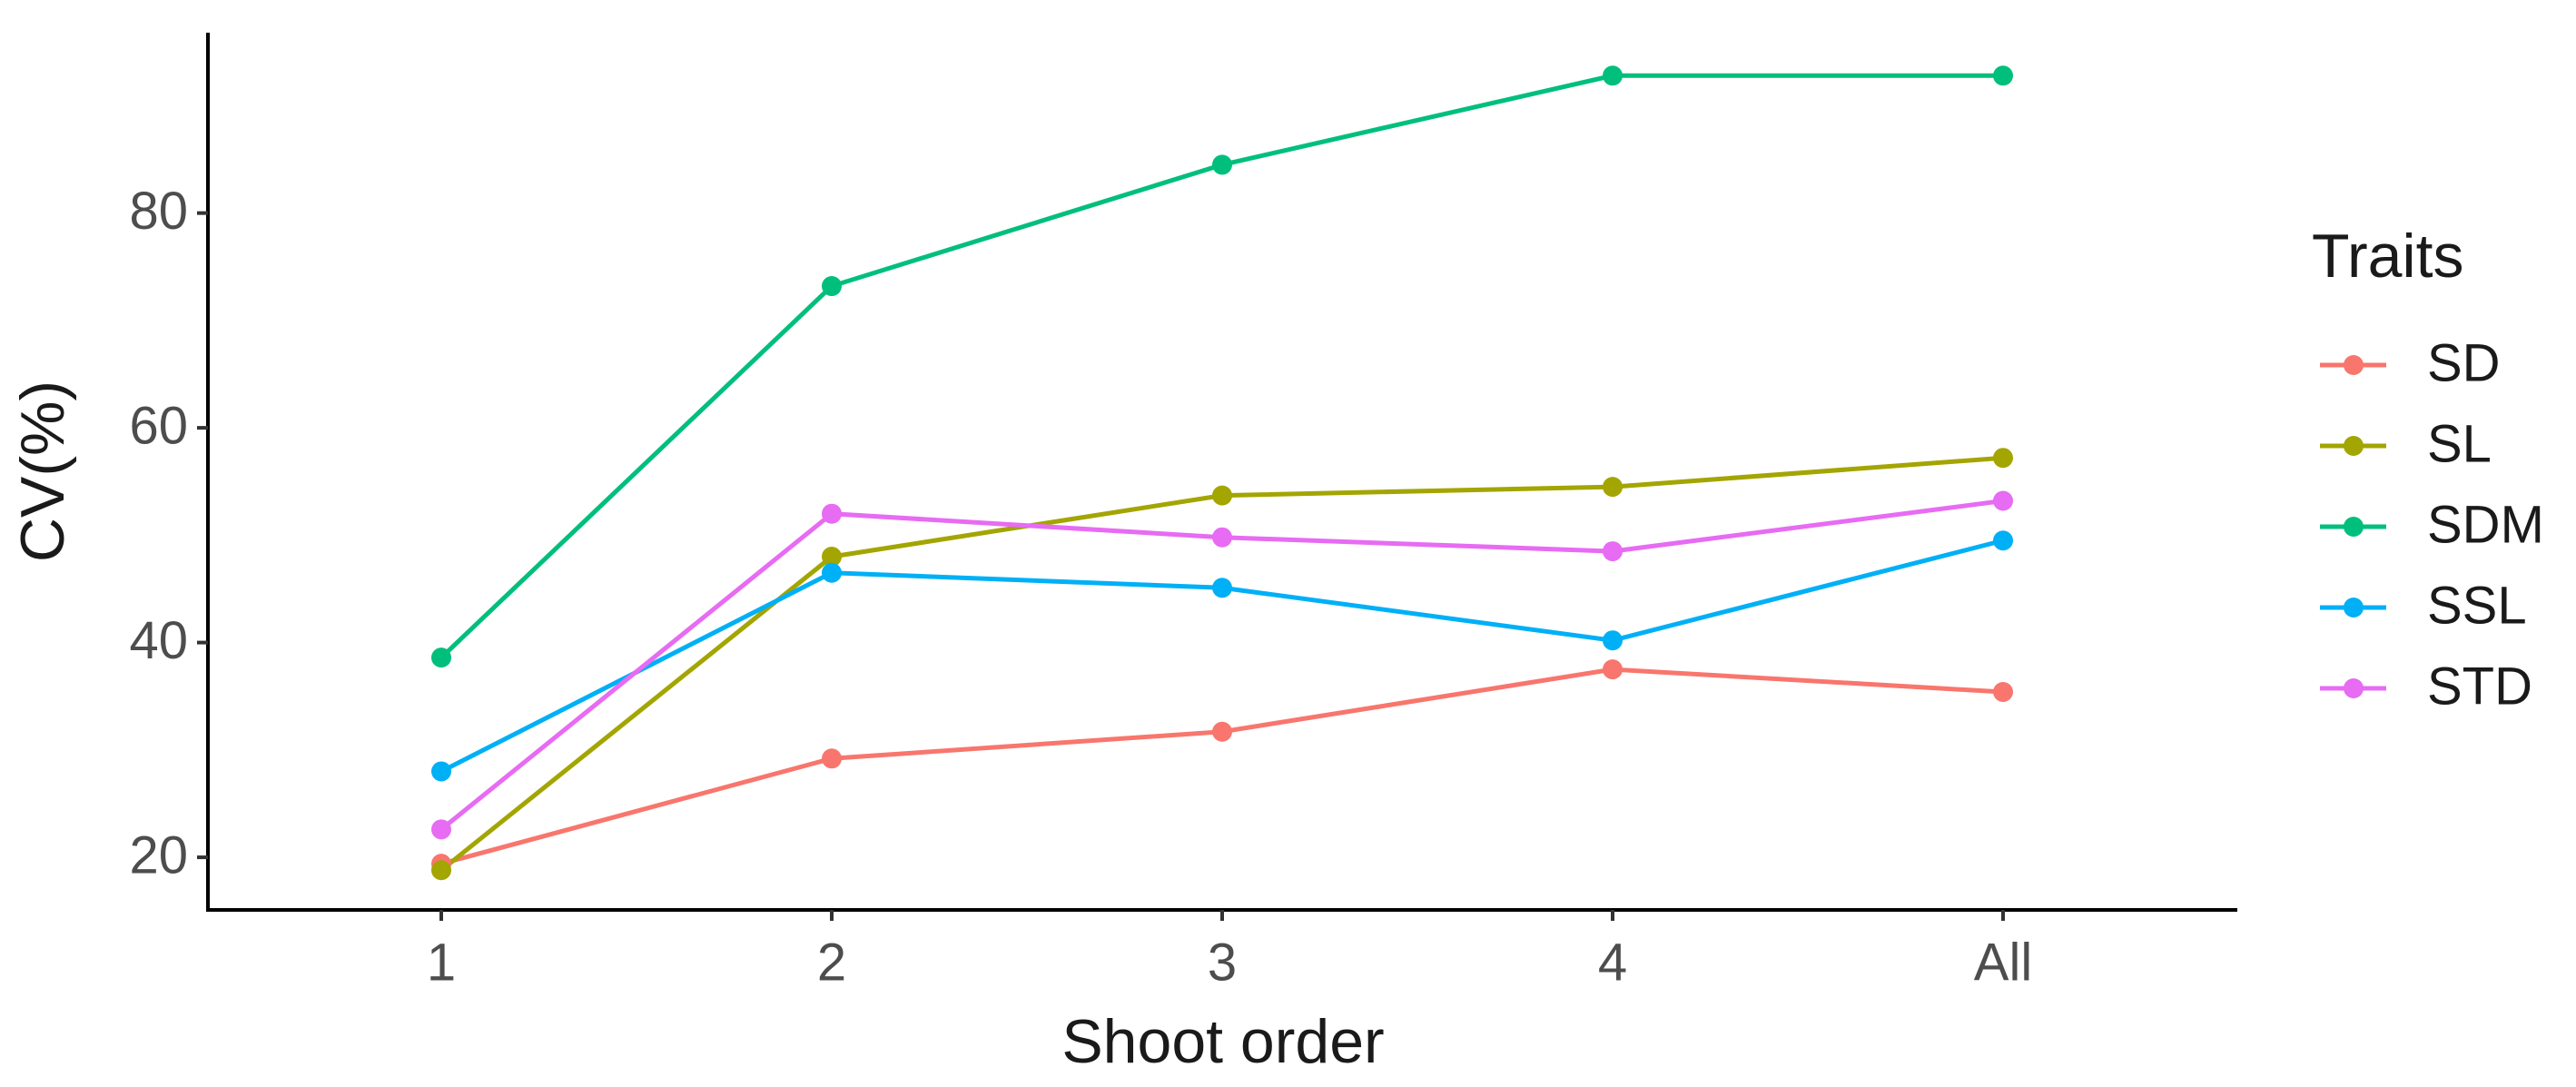 This screenshot has height=1087, width=2576. Describe the element at coordinates (441, 962) in the screenshot. I see `x-tick-label: 1` at that location.